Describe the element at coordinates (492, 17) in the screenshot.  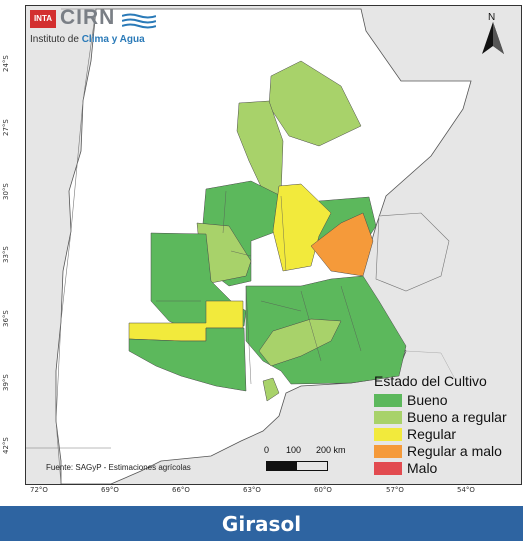
I see `north-label: N` at that location.